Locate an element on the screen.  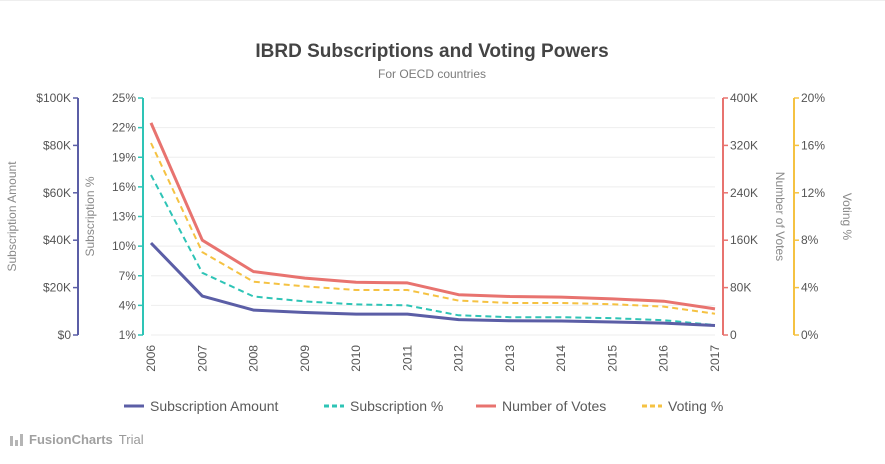
legend-item-votepct: Voting % is located at coordinates (682, 406).